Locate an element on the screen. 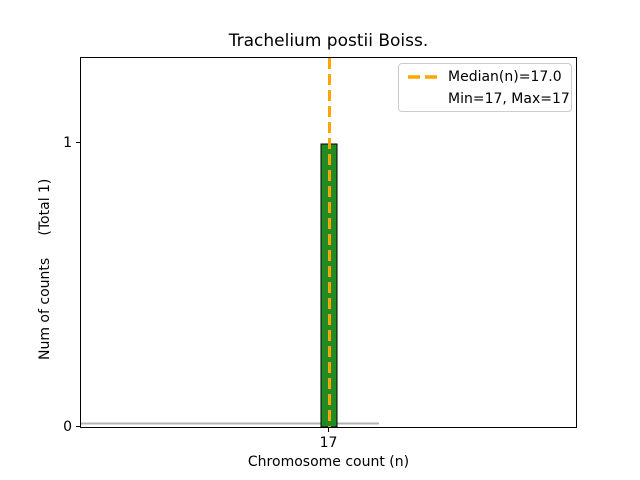 This screenshot has width=640, height=480. chart-title: Trachelium postii Boiss. is located at coordinates (328, 41).